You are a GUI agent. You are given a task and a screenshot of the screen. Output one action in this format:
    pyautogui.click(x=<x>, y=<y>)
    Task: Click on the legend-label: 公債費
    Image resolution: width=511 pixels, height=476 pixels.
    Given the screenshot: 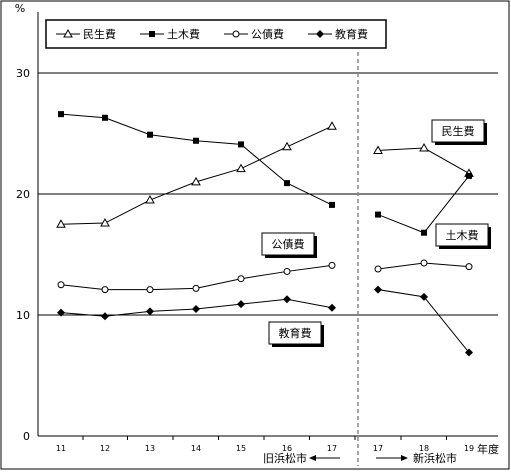 What is the action you would take?
    pyautogui.click(x=267, y=34)
    